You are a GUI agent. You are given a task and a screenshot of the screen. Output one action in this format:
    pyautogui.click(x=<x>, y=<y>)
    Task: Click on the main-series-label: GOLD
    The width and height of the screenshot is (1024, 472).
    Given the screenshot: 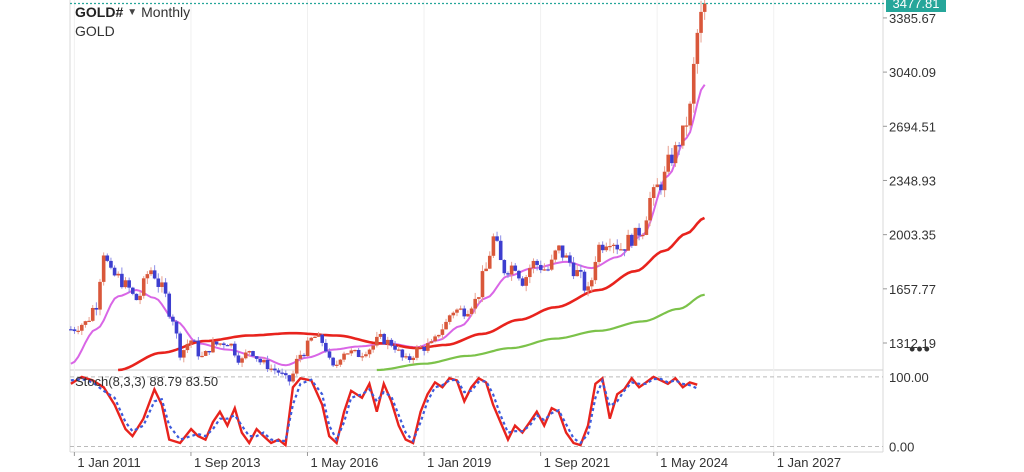 What is the action you would take?
    pyautogui.click(x=95, y=31)
    